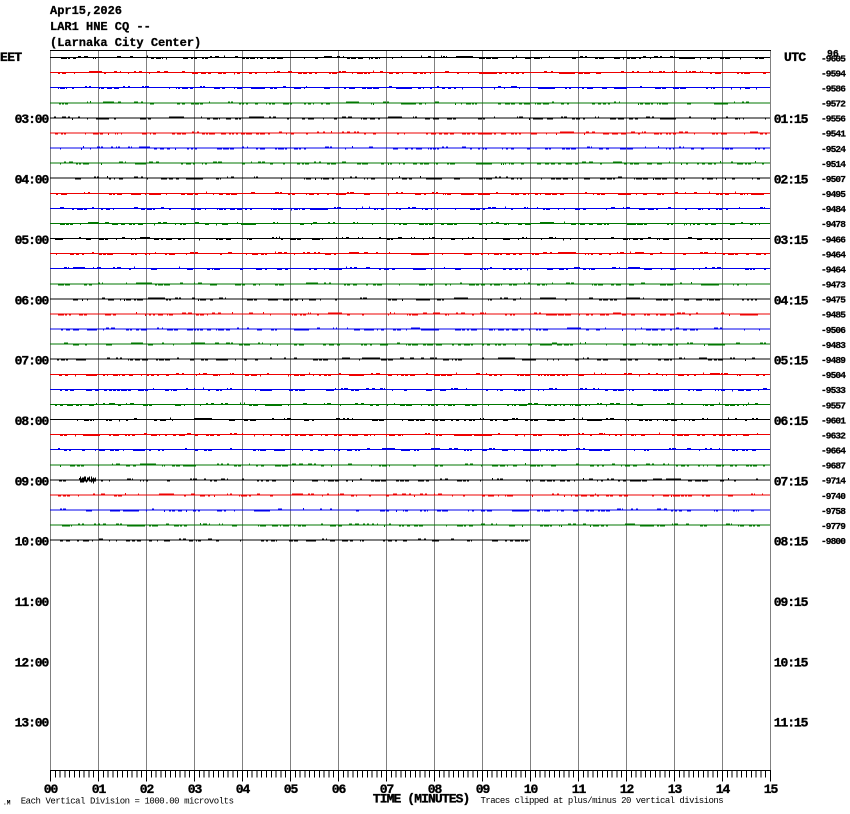 The width and height of the screenshot is (850, 814). What do you see at coordinates (147, 789) in the screenshot?
I see `svg-text: 02` at bounding box center [147, 789].